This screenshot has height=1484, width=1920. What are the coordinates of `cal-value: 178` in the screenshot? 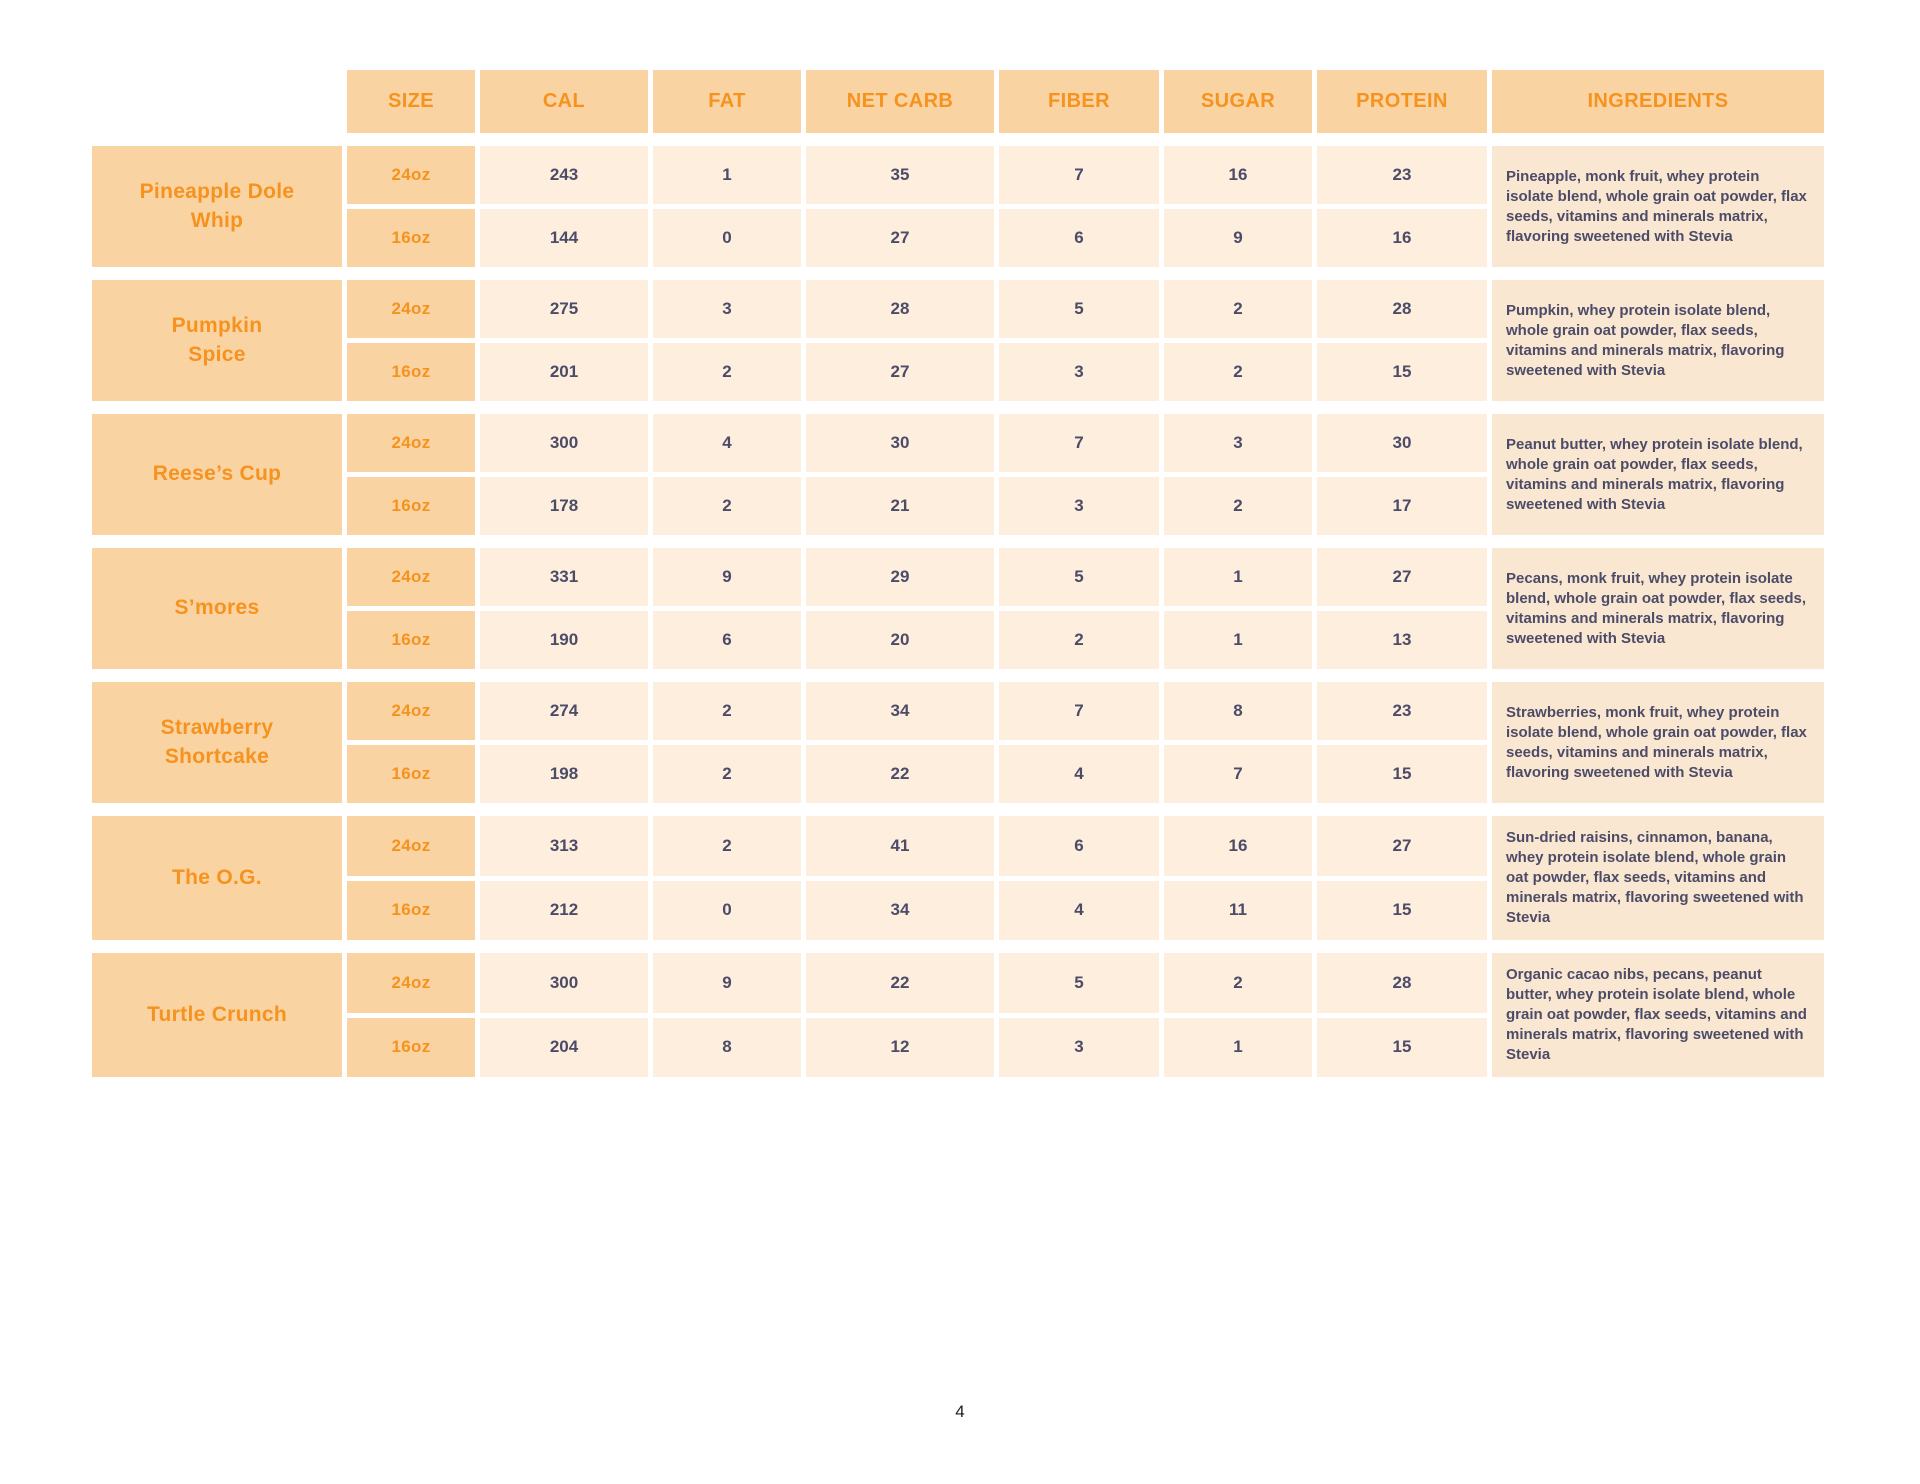 It's located at (564, 506).